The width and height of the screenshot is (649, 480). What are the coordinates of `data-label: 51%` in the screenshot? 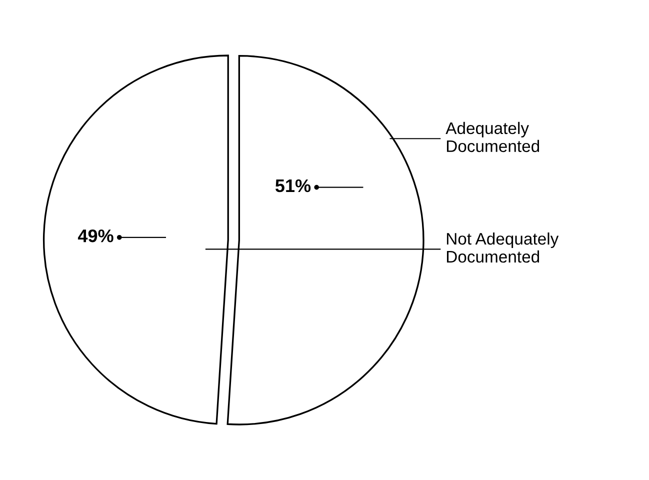 It's located at (293, 185).